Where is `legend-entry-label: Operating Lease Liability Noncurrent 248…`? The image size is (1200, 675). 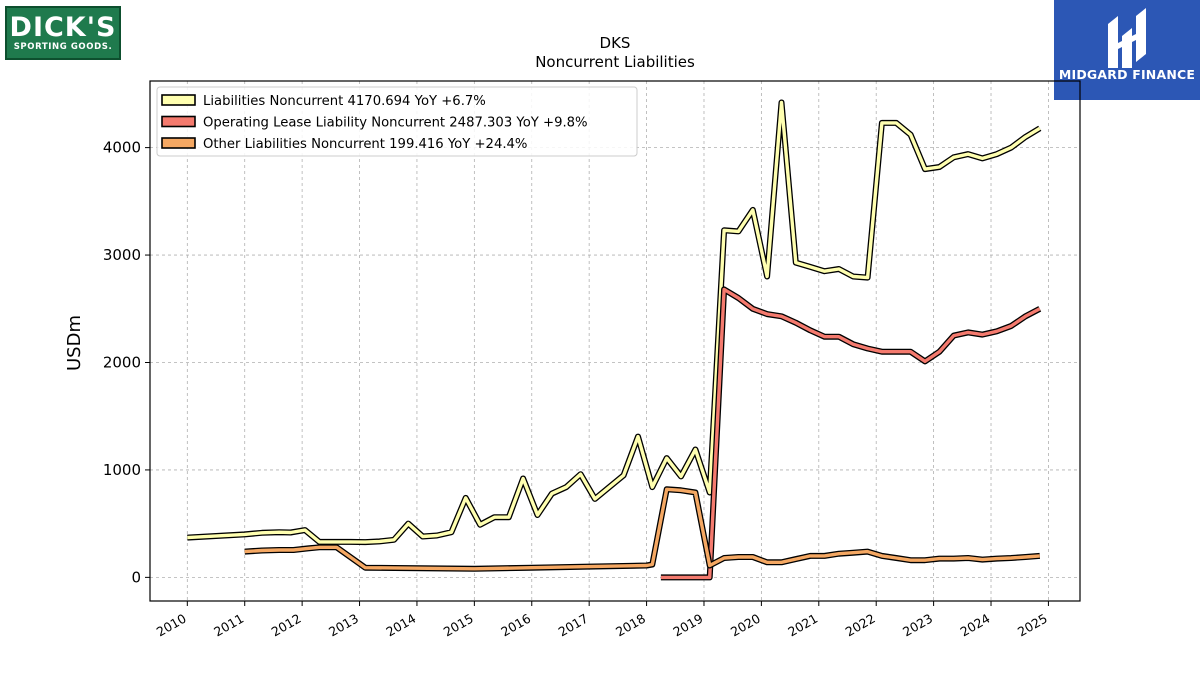 legend-entry-label: Operating Lease Liability Noncurrent 248… is located at coordinates (395, 123).